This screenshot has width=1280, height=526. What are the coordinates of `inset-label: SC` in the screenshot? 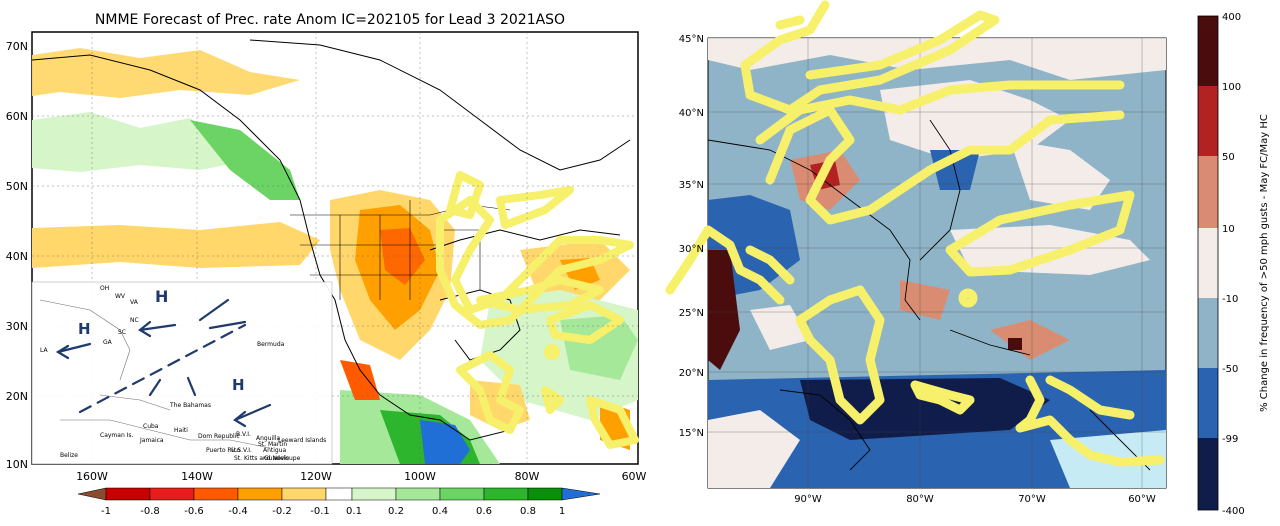 It's located at (122, 332).